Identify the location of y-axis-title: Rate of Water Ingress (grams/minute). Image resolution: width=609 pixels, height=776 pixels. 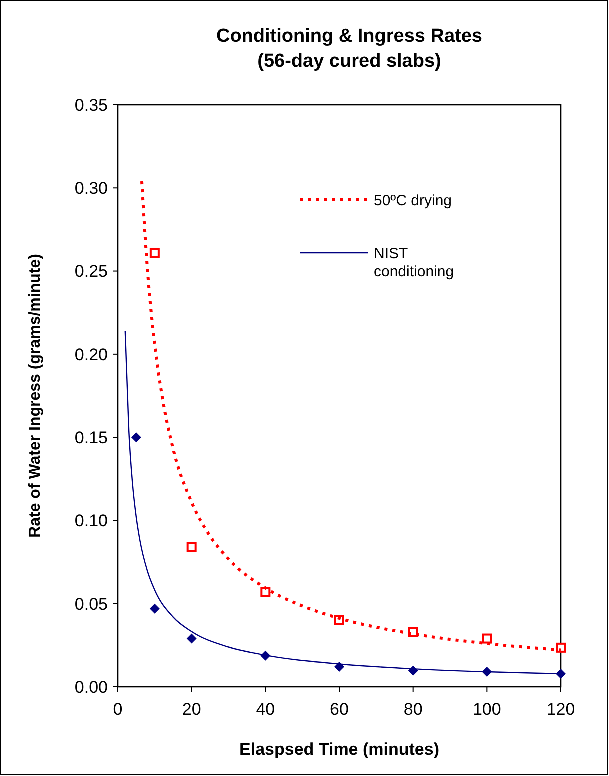
(35, 396).